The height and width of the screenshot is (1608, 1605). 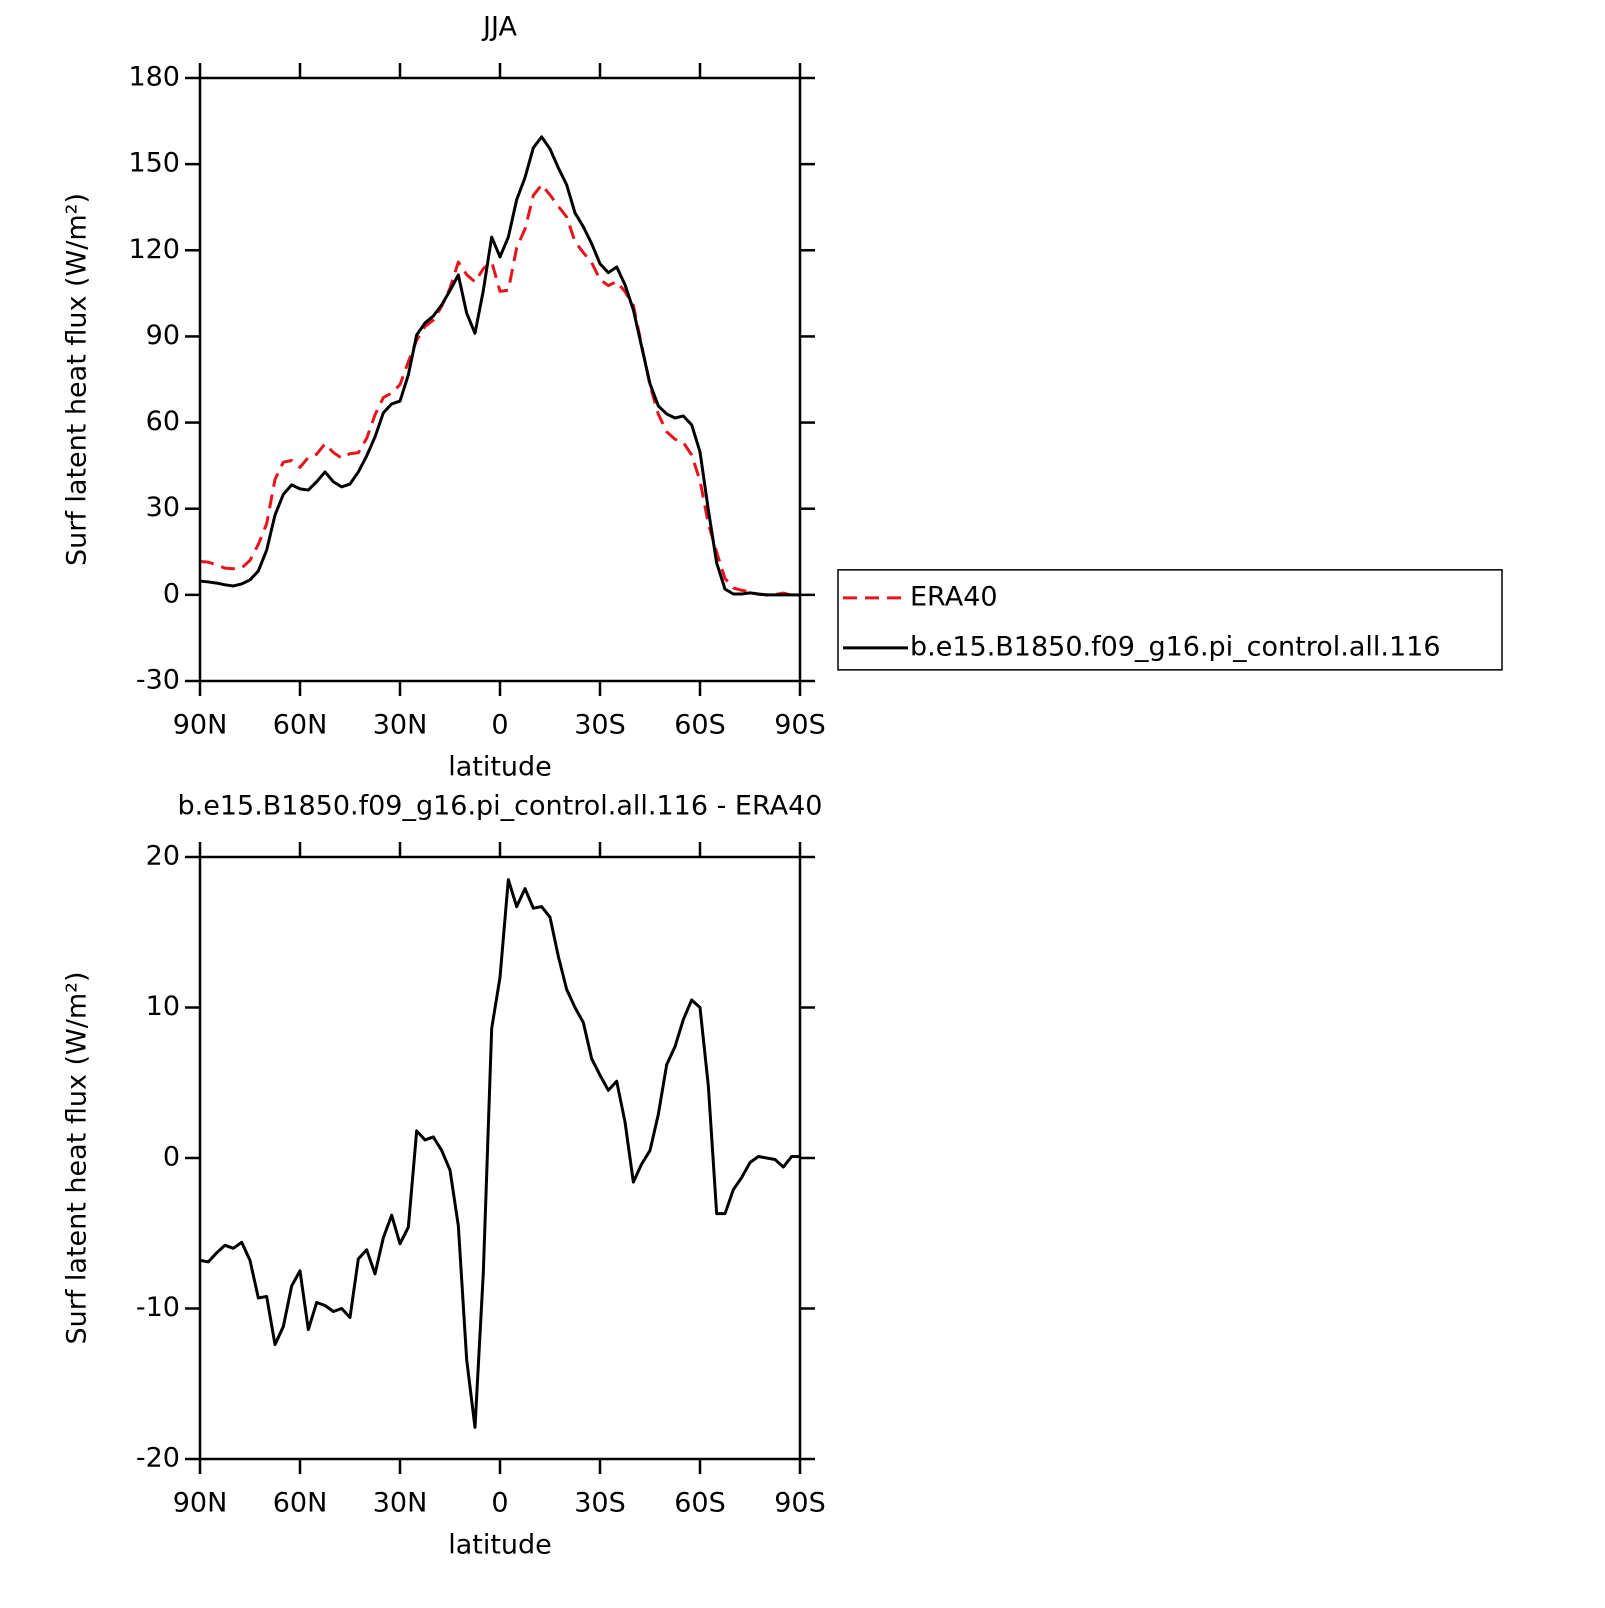 I want to click on y-tick-label: 180, so click(x=154, y=77).